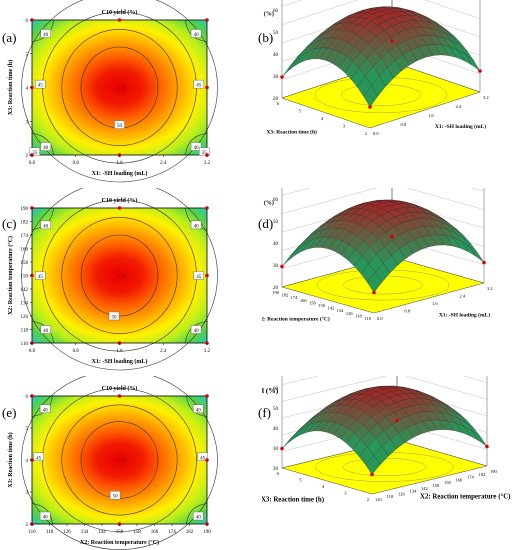 This screenshot has height=550, width=531. What do you see at coordinates (276, 292) in the screenshot?
I see `y-tick-label-10: 190` at bounding box center [276, 292].